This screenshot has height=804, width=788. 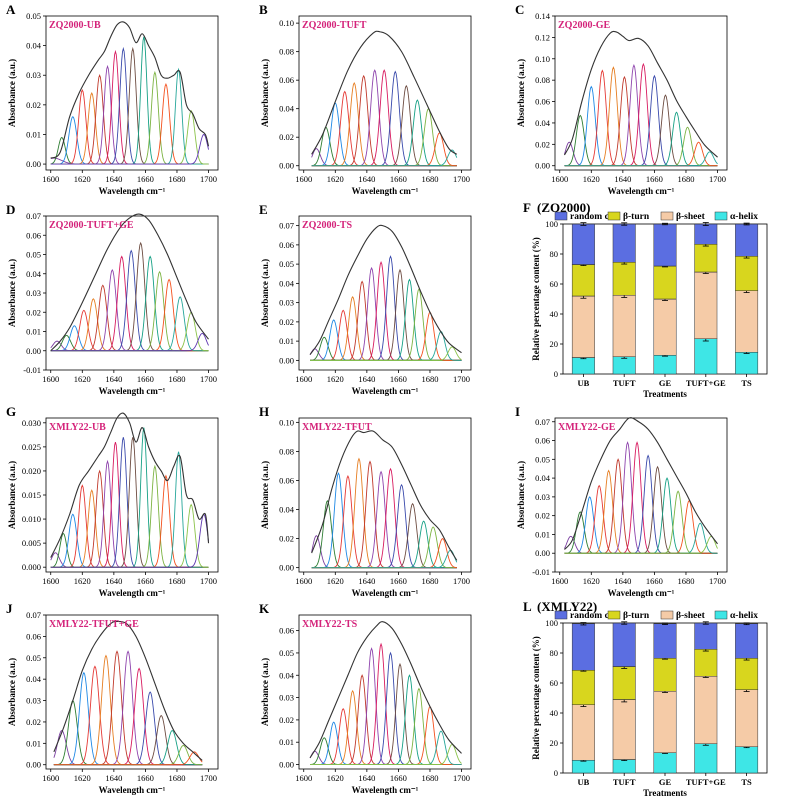 What do you see at coordinates (665, 782) in the screenshot?
I see `x-tick-label: GE` at bounding box center [665, 782].